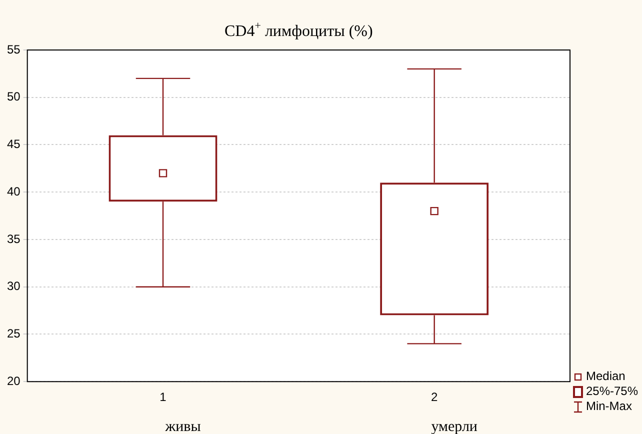 This screenshot has width=642, height=434. I want to click on y-tick-label: 55, so click(13, 49).